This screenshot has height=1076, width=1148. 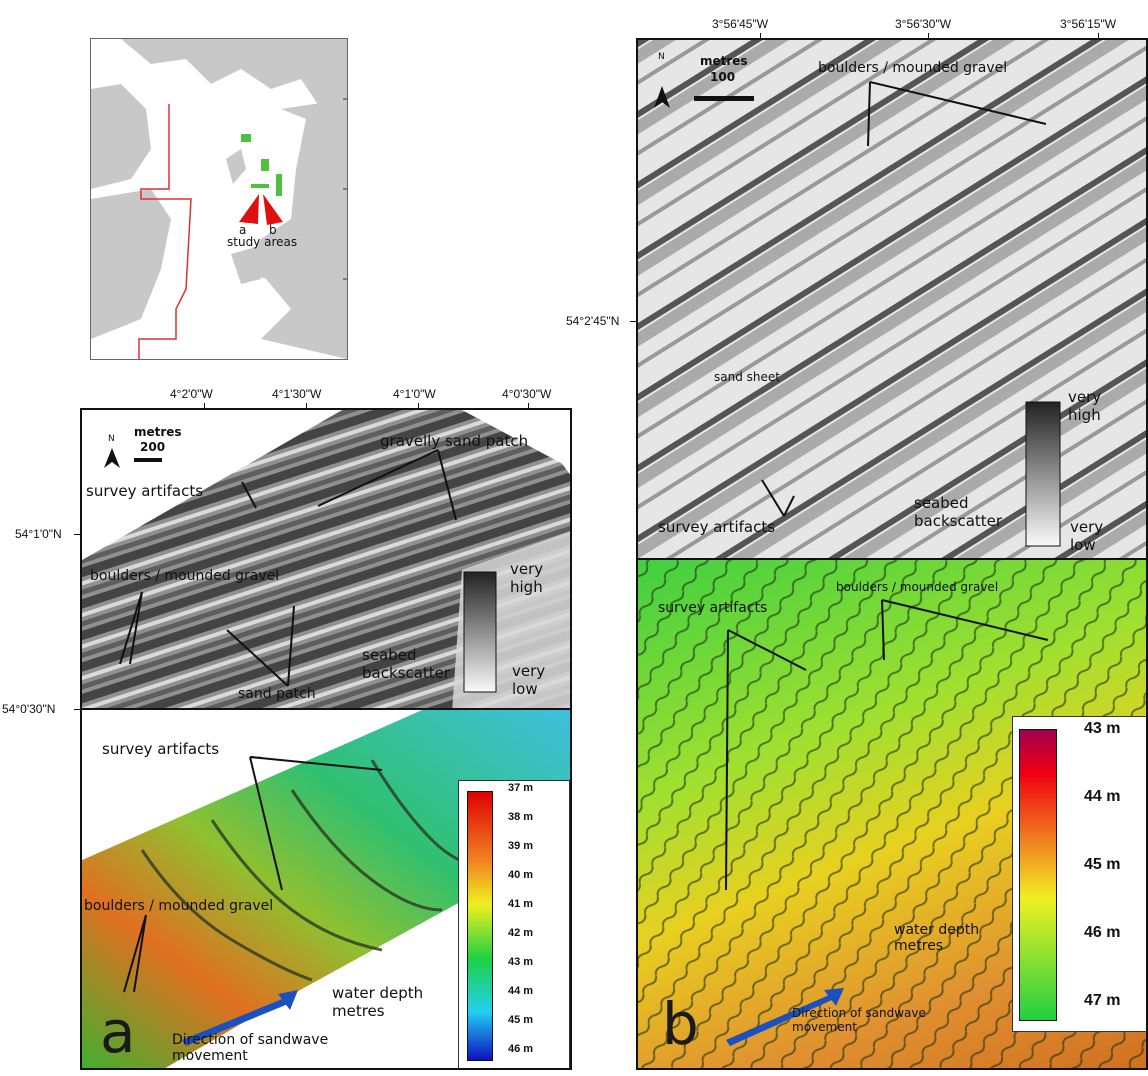 I want to click on lon-tick-a-2: 4°1'30"W, so click(x=297, y=394).